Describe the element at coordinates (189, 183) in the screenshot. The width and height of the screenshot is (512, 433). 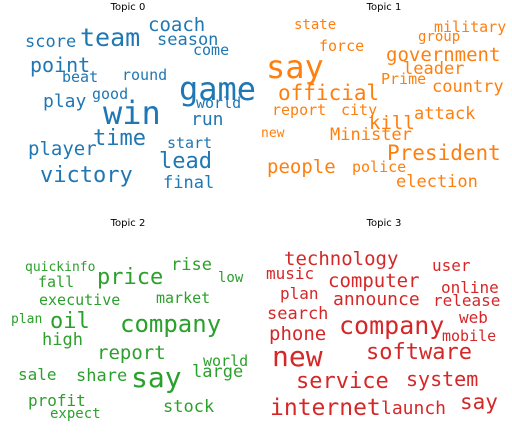
I see `cloud-word: final` at that location.